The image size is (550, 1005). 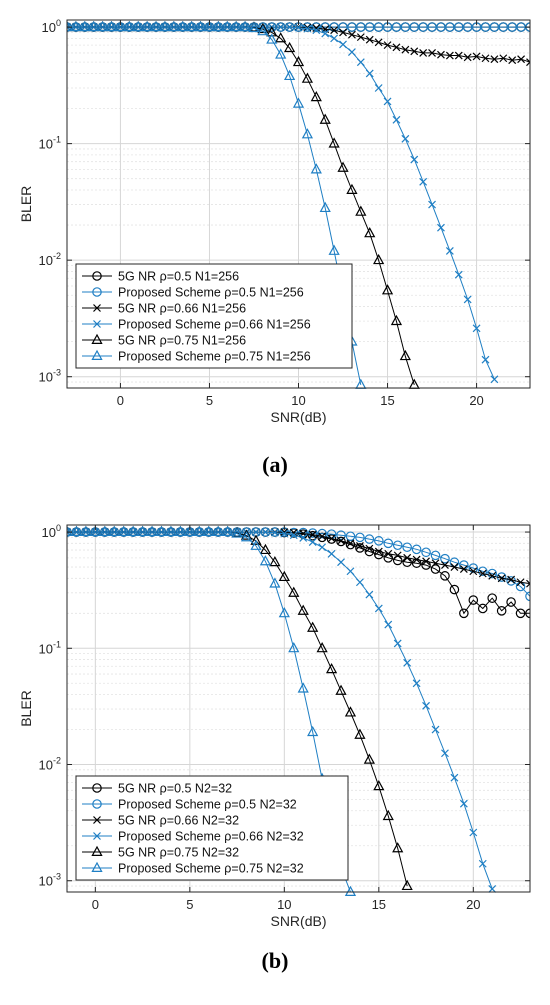 I want to click on x-tick-label: 5, so click(x=209, y=400).